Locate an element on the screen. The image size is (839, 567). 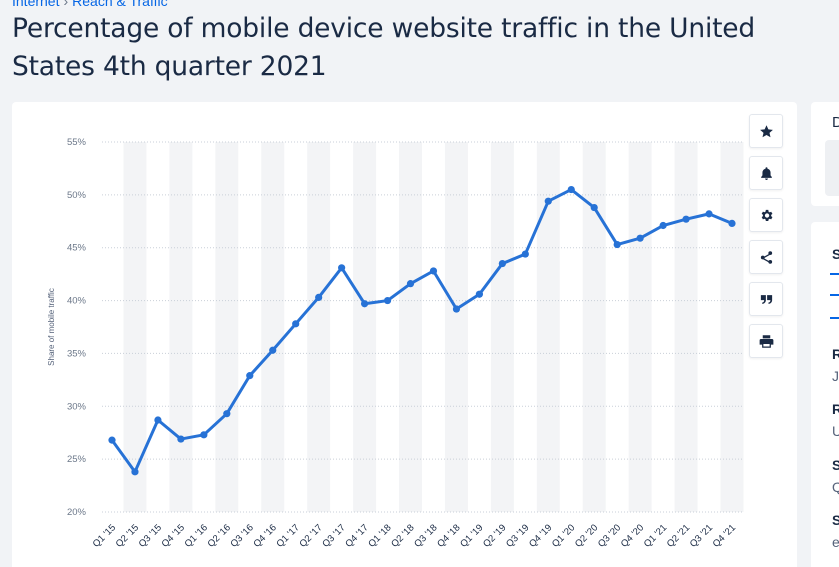
settings-button is located at coordinates (766, 215).